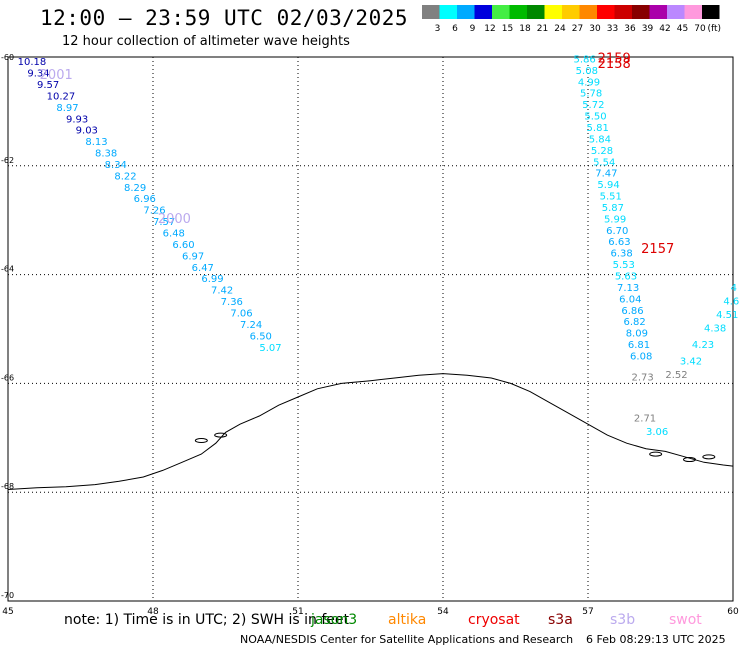  I want to click on wave-height-value: 8.29, so click(135, 188).